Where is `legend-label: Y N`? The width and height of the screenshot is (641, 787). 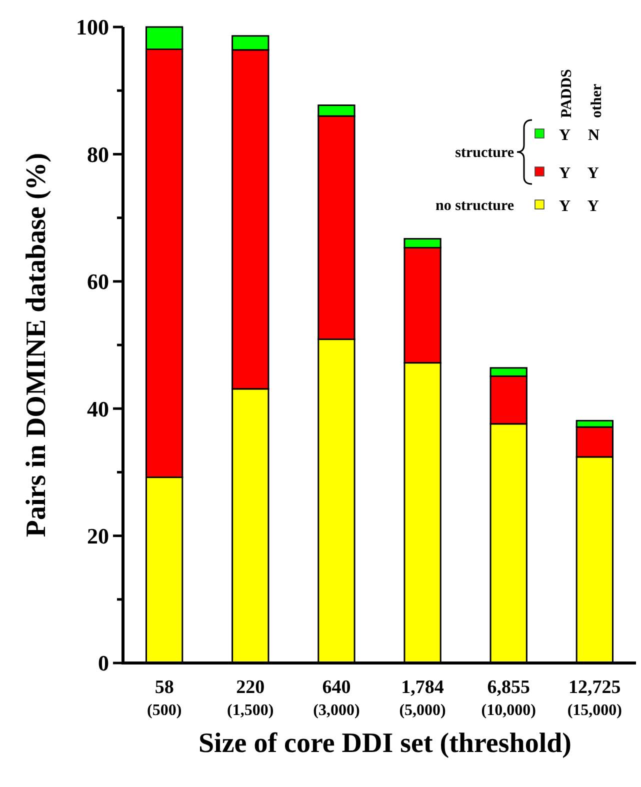
legend-label: Y N is located at coordinates (579, 135).